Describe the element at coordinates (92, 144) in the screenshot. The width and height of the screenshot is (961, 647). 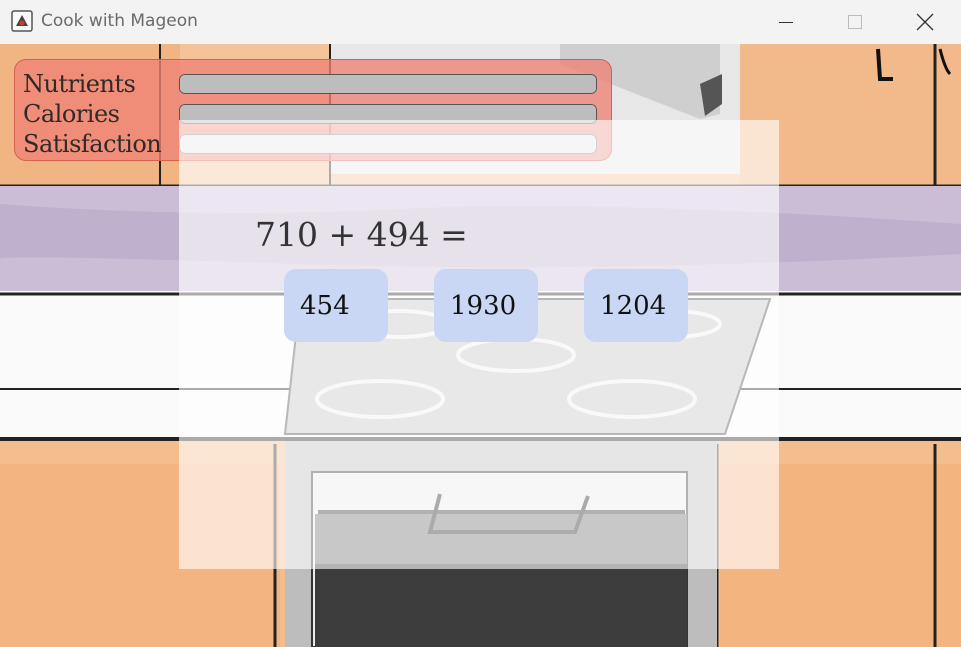
I see `satisfaction-label: Satisfaction` at that location.